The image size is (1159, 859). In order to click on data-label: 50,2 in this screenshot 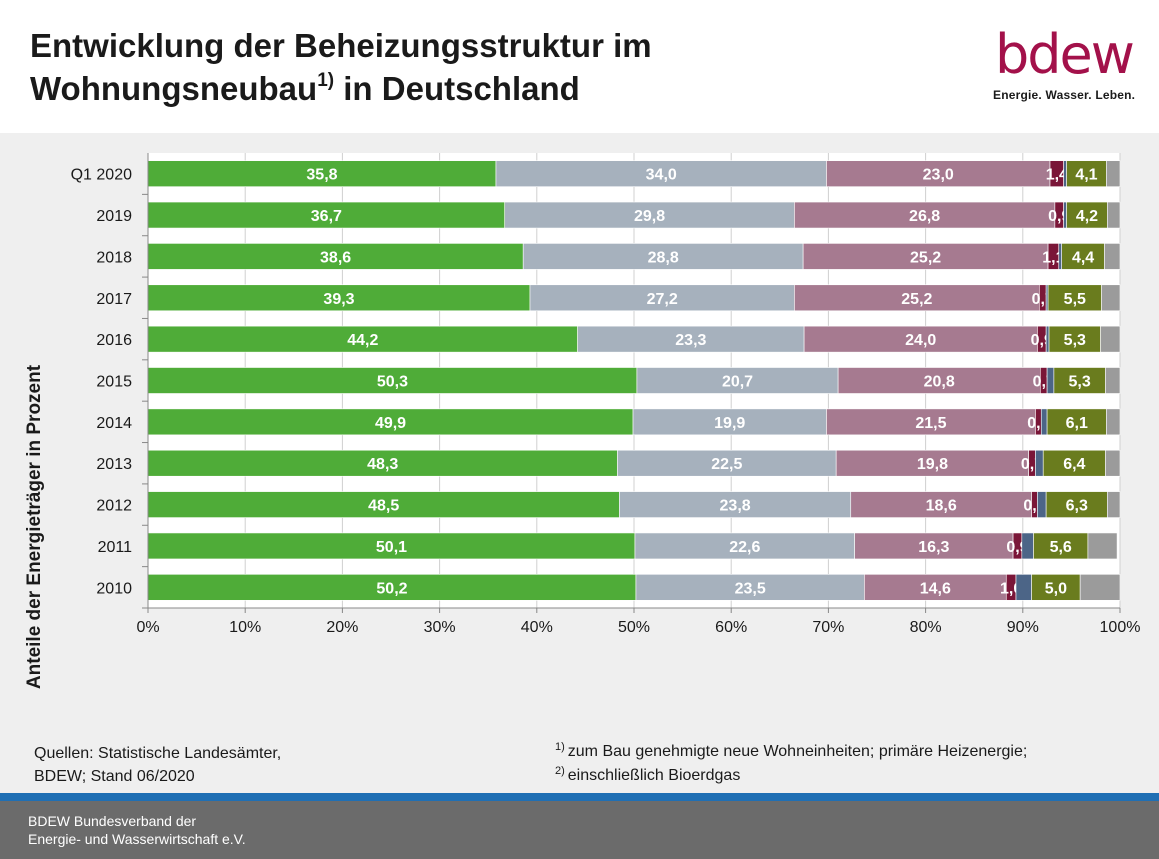, I will do `click(391, 588)`.